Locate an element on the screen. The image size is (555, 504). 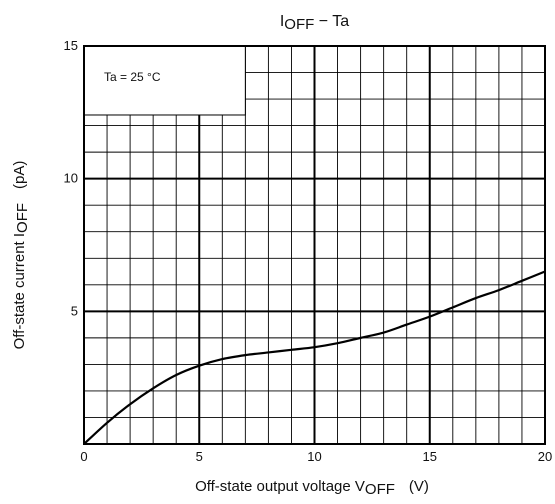
x-axis-label: Off-state output voltage VOFF (V) is located at coordinates (312, 488).